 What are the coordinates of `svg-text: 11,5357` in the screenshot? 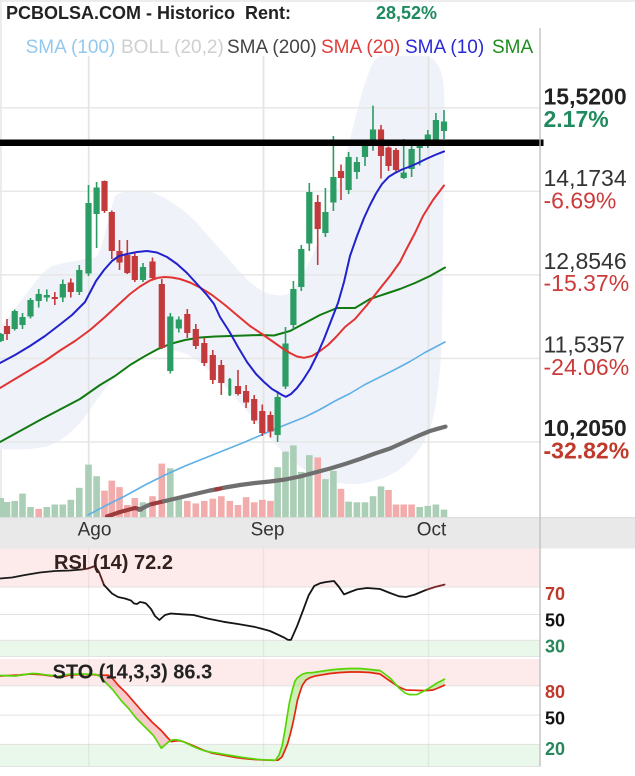 It's located at (584, 345).